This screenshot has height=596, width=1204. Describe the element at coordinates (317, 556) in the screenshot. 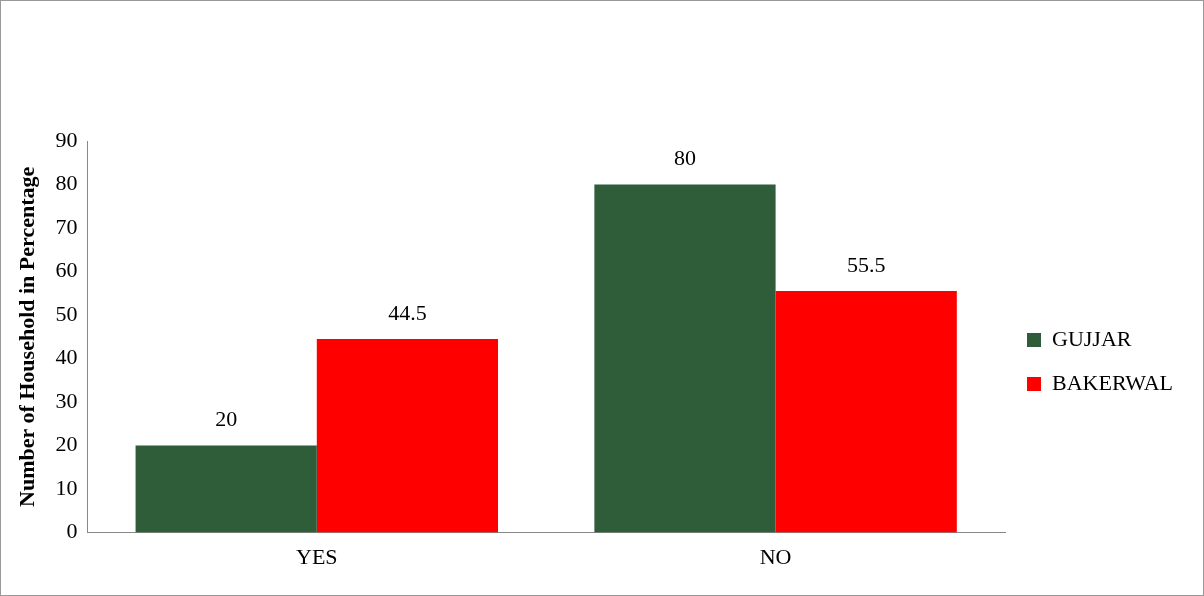

I see `x-tick-label: YES` at that location.